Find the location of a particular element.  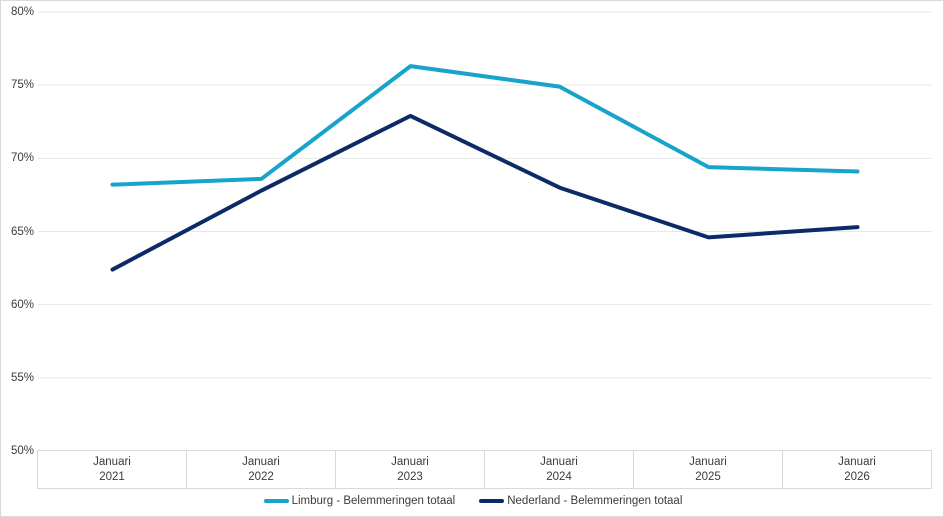

x-axis-year: 2025 is located at coordinates (708, 477).